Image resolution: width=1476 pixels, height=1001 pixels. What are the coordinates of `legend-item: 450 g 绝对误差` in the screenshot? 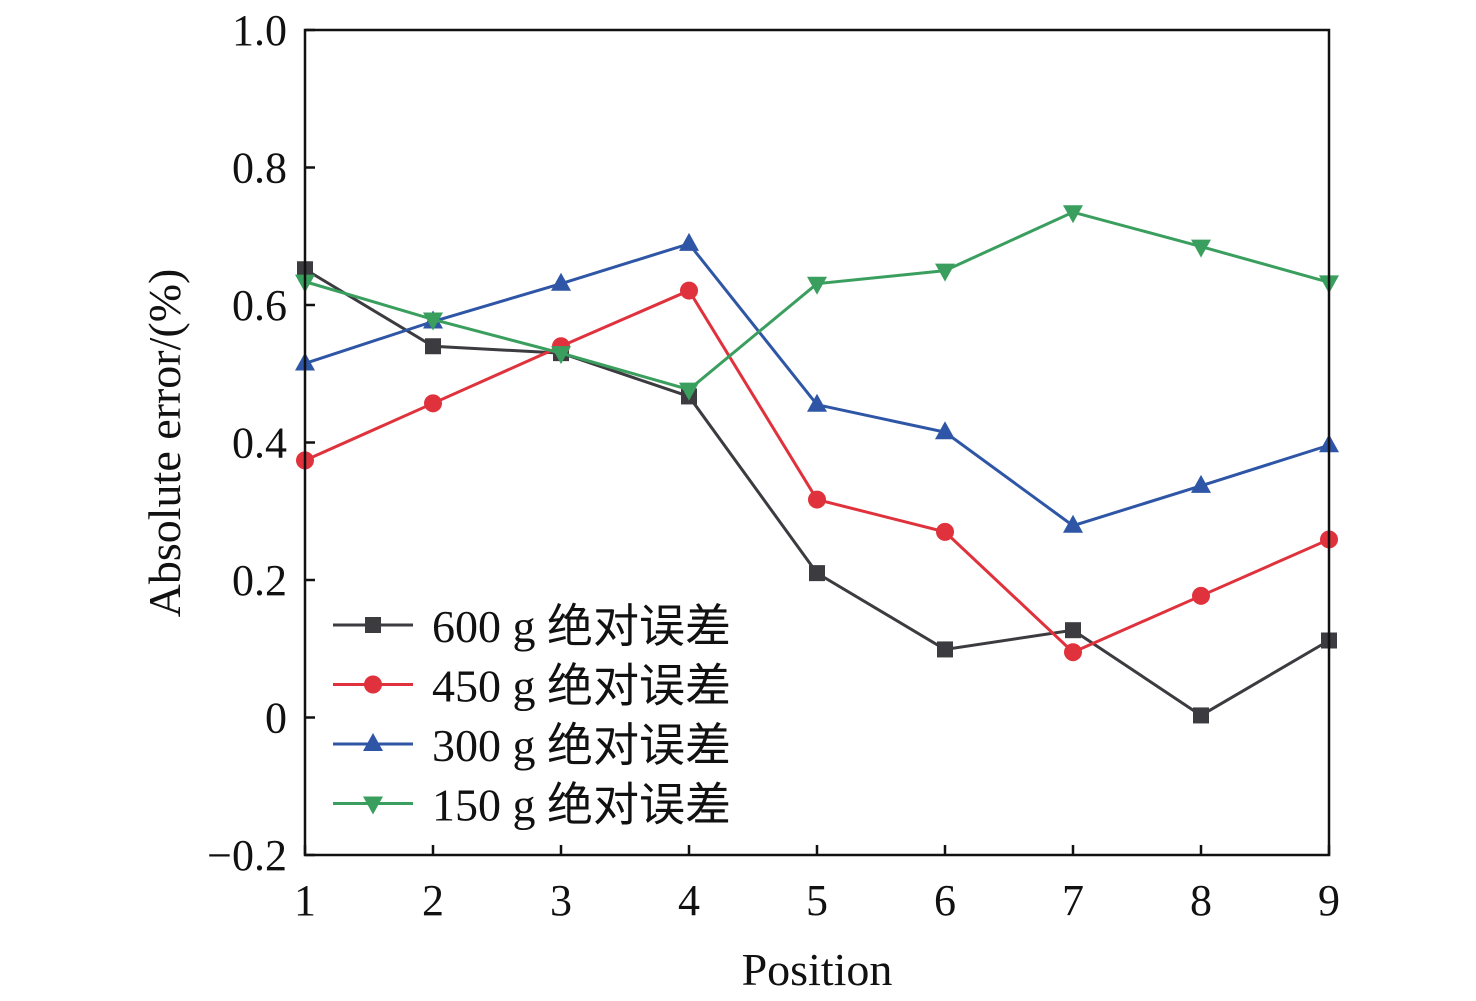 It's located at (532, 686).